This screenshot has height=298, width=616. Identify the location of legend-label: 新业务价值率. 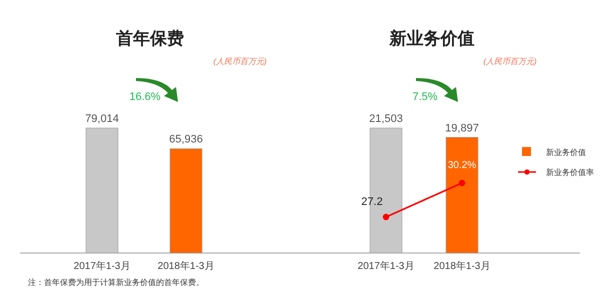
(570, 172).